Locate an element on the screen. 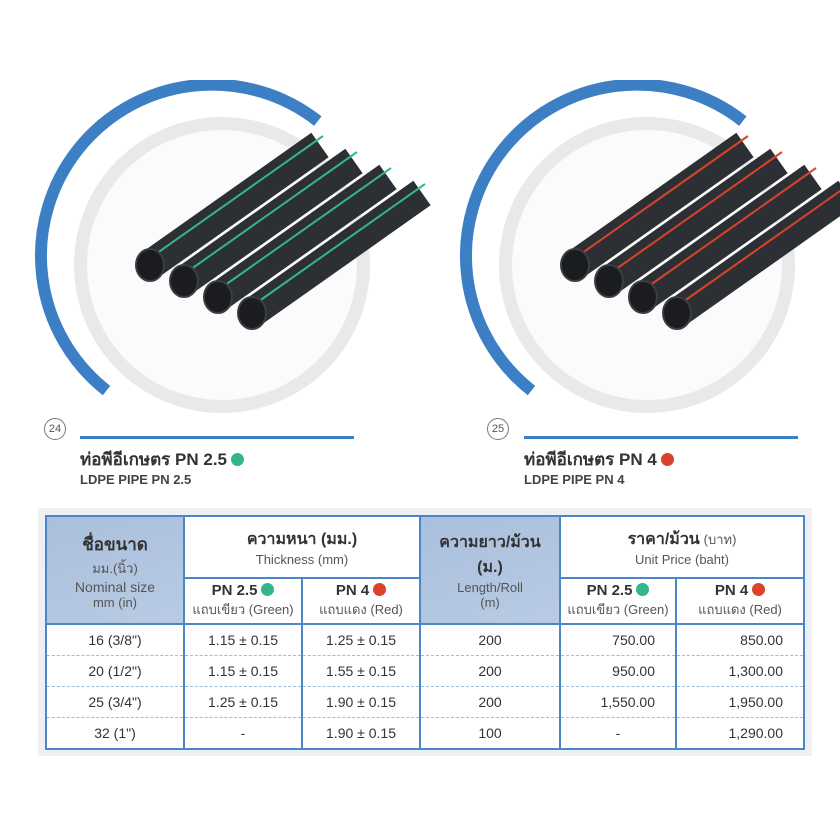  product-title-th: ท่อพีอีเกษตร PN 4 is located at coordinates (599, 459).